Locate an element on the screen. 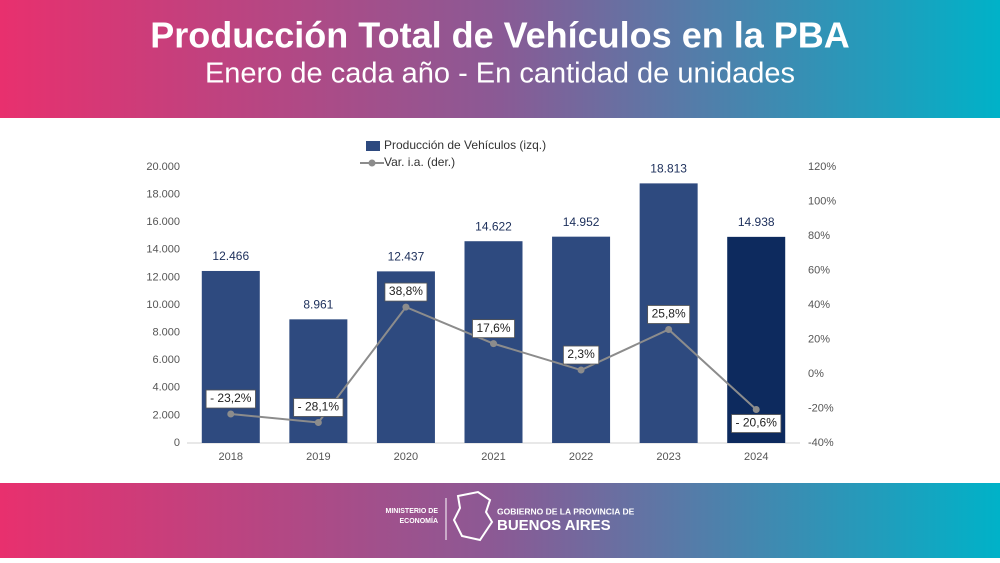 The width and height of the screenshot is (1000, 563). bar is located at coordinates (581, 339).